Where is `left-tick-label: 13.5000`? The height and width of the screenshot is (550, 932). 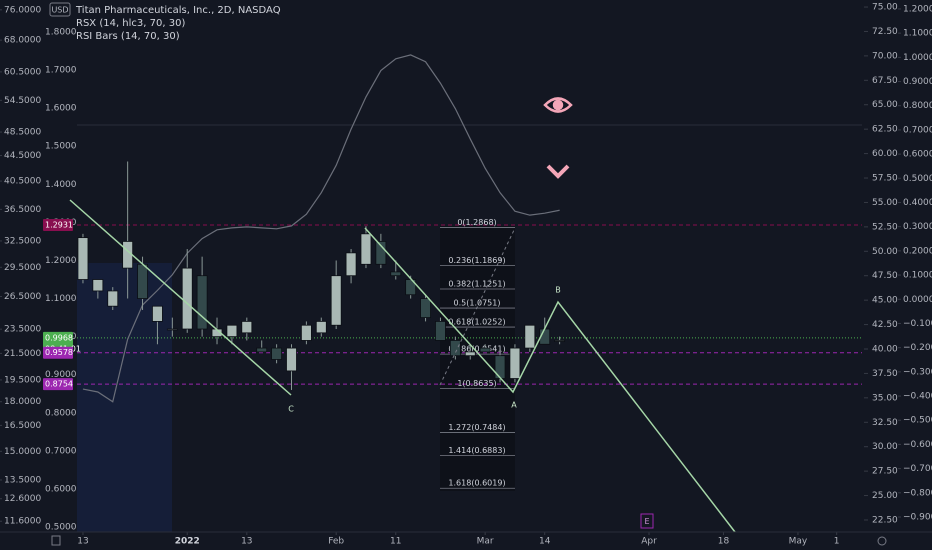
left-tick-label: 13.5000 is located at coordinates (22, 480).